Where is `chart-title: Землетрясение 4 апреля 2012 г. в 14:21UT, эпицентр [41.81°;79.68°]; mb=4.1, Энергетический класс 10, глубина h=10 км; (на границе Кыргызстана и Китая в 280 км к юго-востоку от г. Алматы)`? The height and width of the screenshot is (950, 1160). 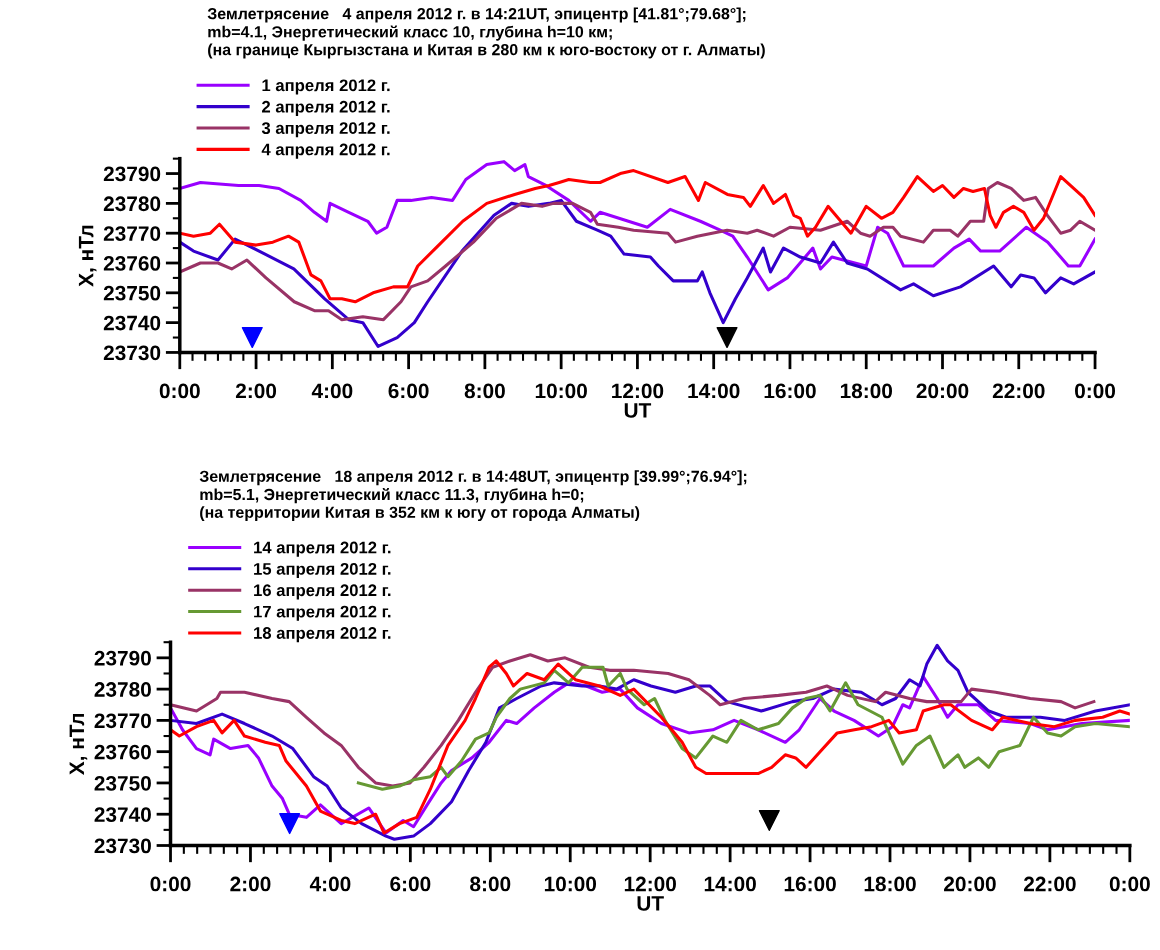 chart-title: Землетрясение 4 апреля 2012 г. в 14:21UT, эпицентр [41.81°;79.68°]; mb=4.1, Энергетический класс 10, глубина h=10 км; (на границе Кыргызстана и Китая в 280 км к юго-востоку от г. Алматы) is located at coordinates (486, 33).